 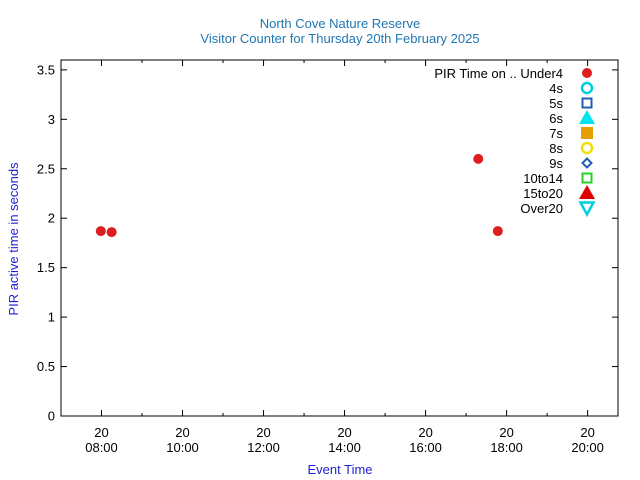 I want to click on y-tick-label: 2.5, so click(x=46, y=168).